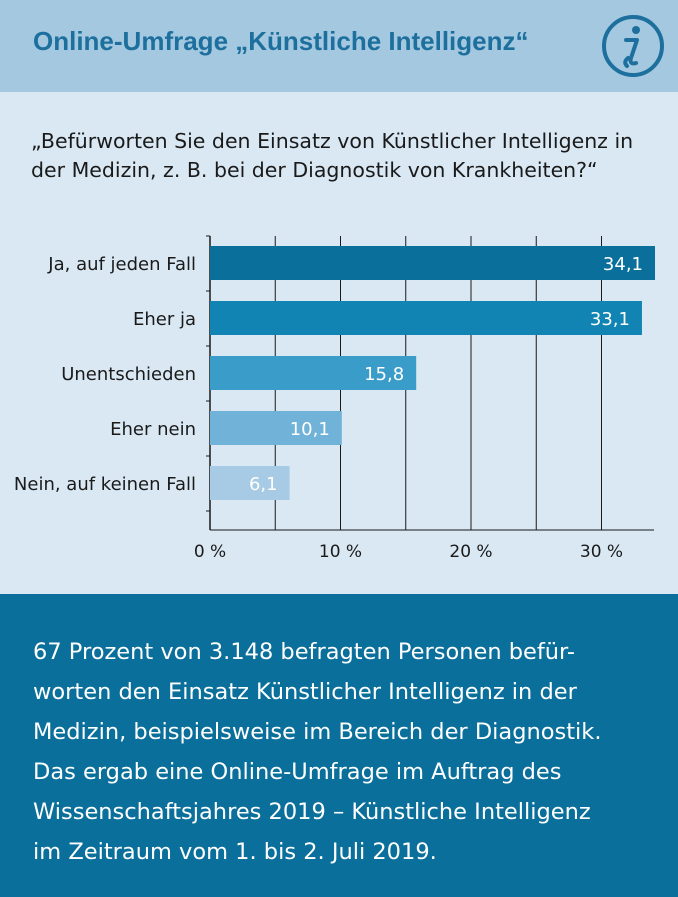 The height and width of the screenshot is (897, 678). What do you see at coordinates (310, 429) in the screenshot?
I see `bar-value-label: 10,1` at bounding box center [310, 429].